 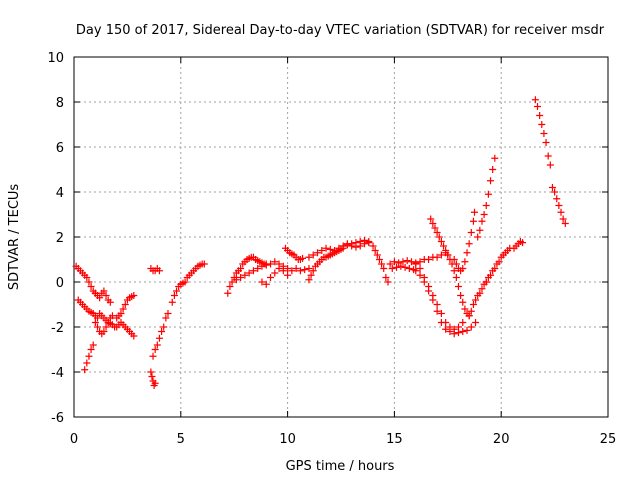 I want to click on x-tick-labels: 0 5 10 15 20 25, so click(x=343, y=439).